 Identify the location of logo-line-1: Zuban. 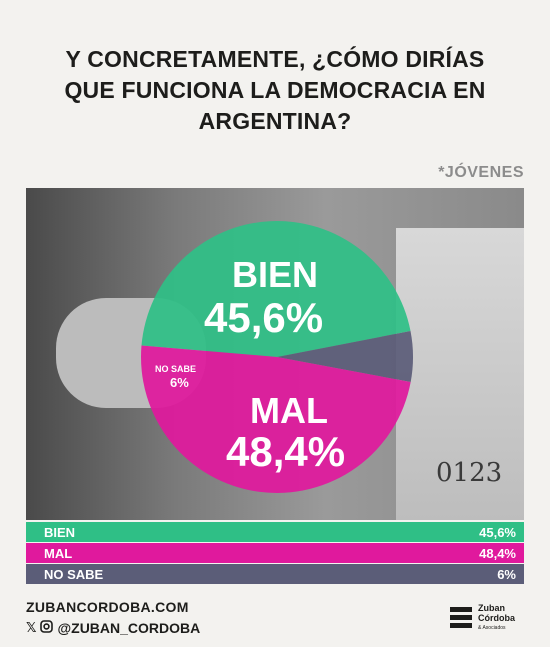
(491, 608).